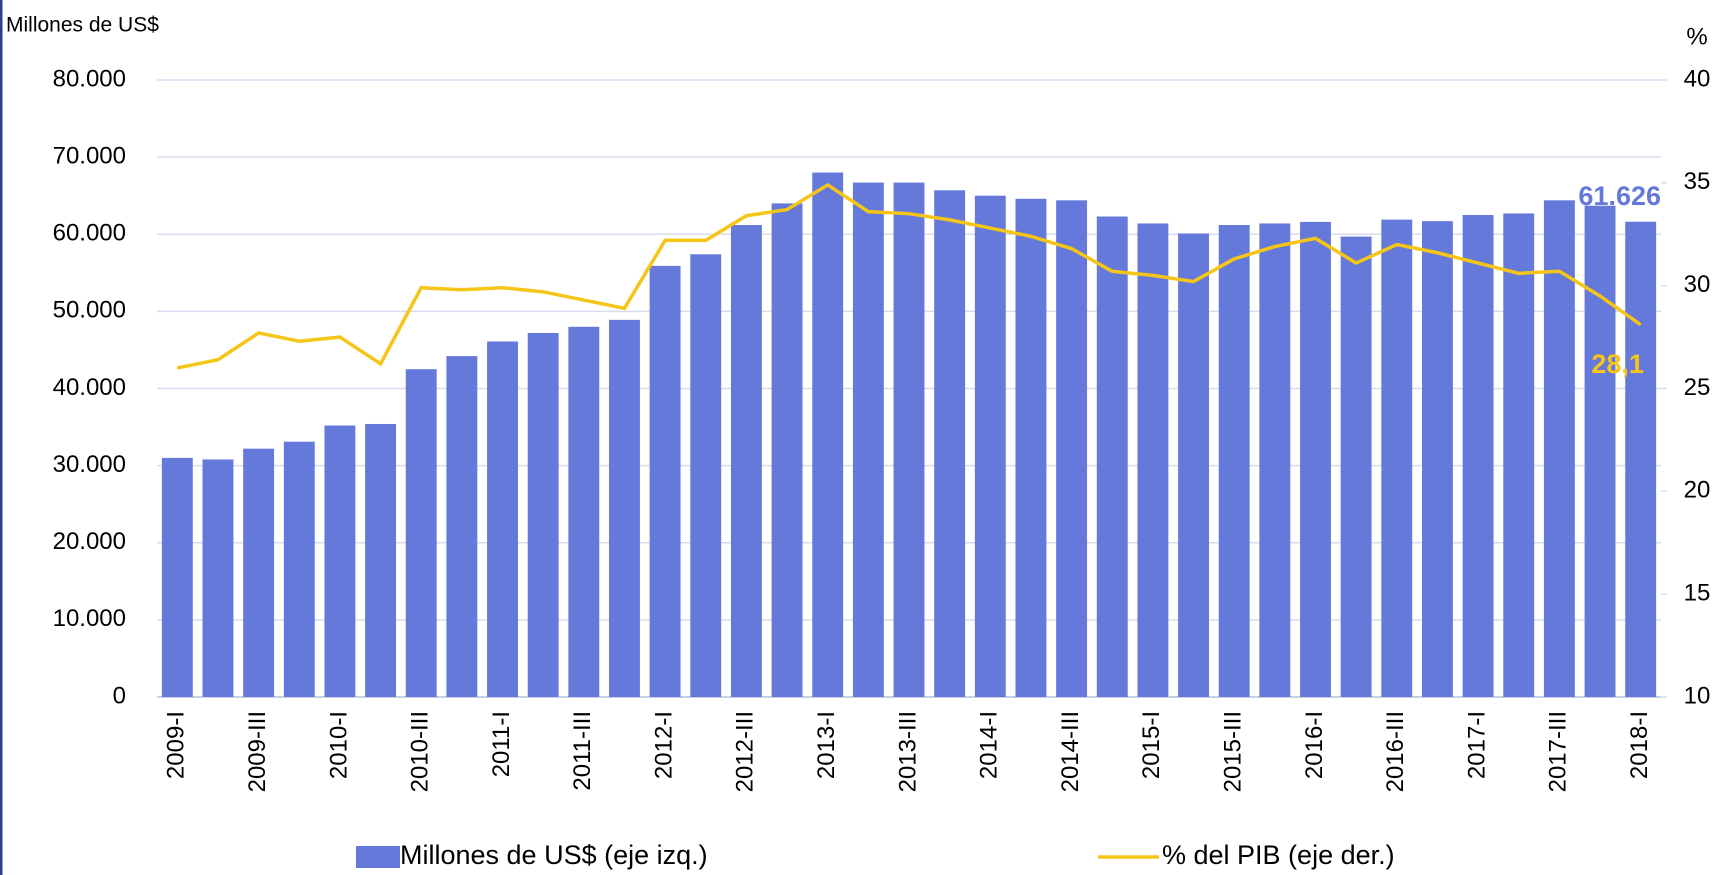  What do you see at coordinates (89, 233) in the screenshot?
I see `y-tick-label: 60.000` at bounding box center [89, 233].